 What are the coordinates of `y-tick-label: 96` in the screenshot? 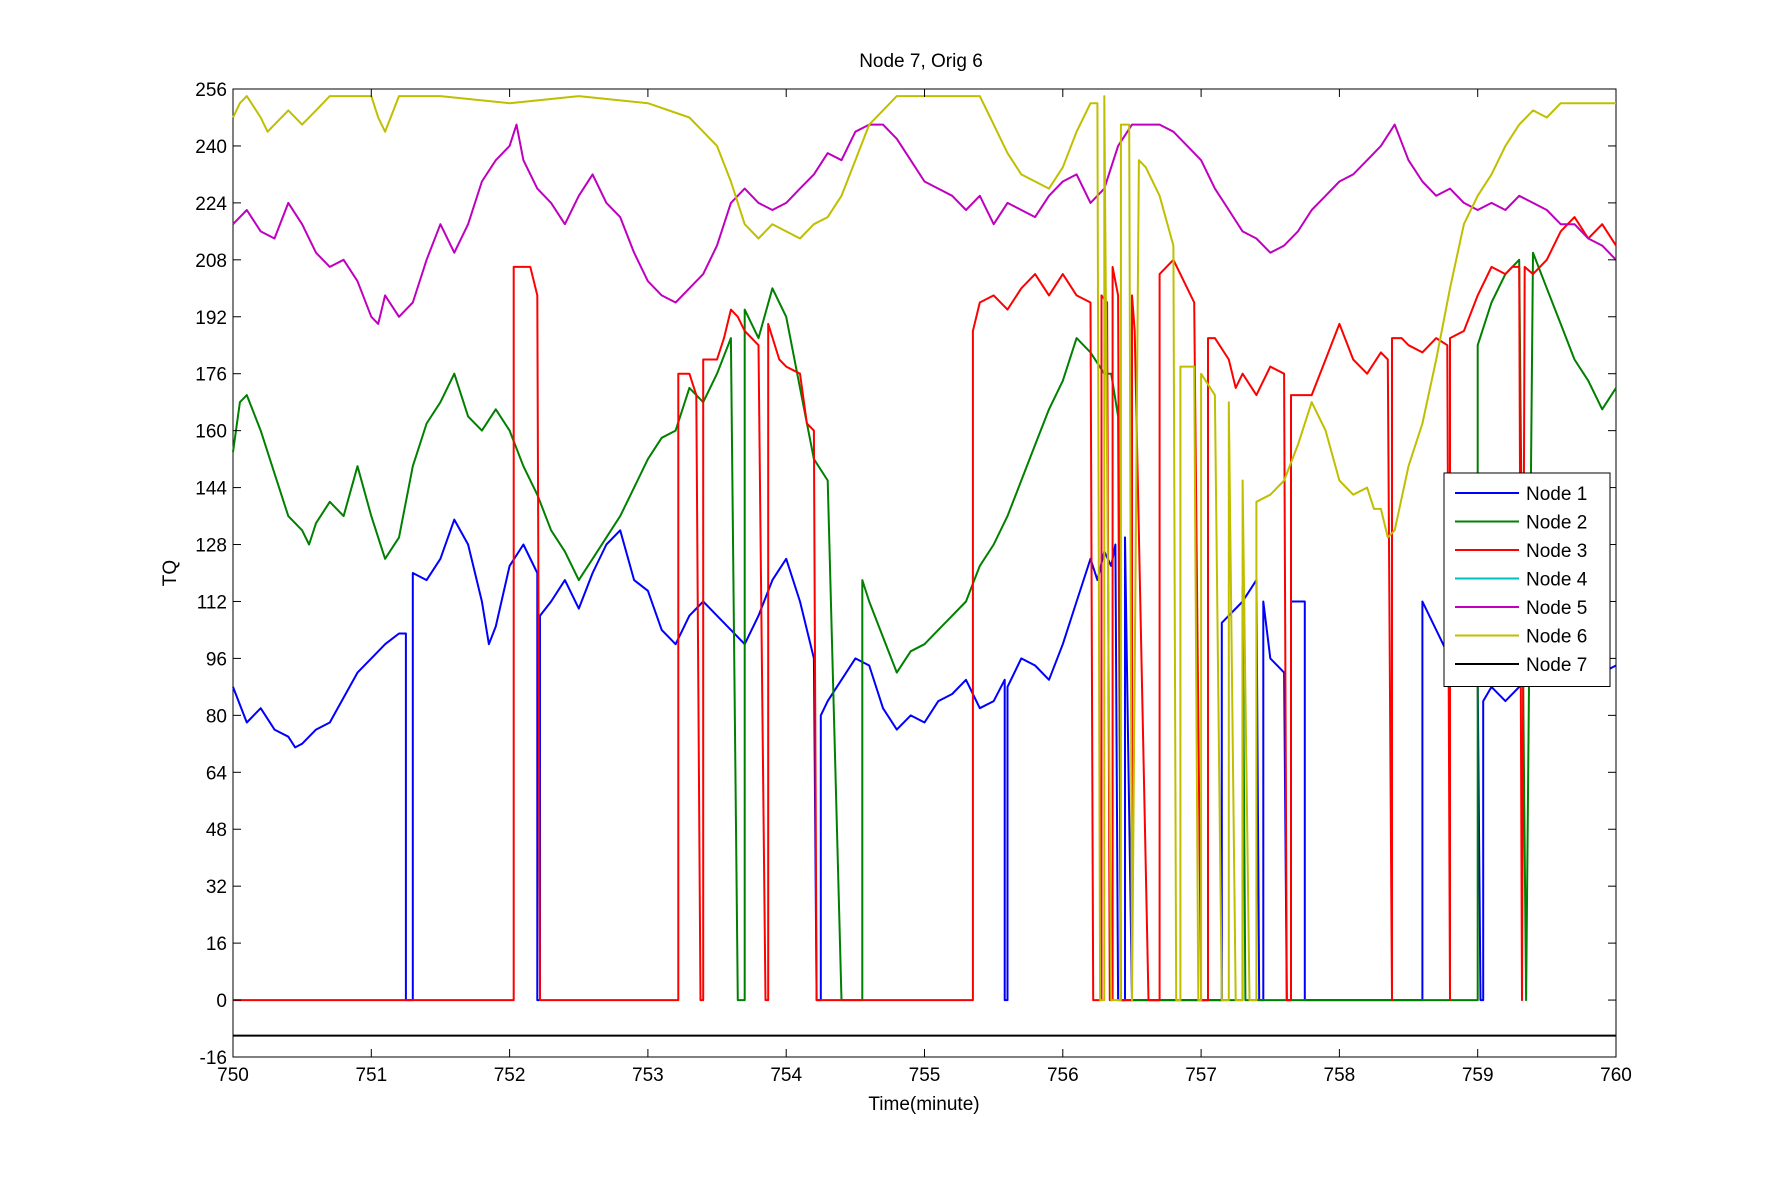 It's located at (216, 659).